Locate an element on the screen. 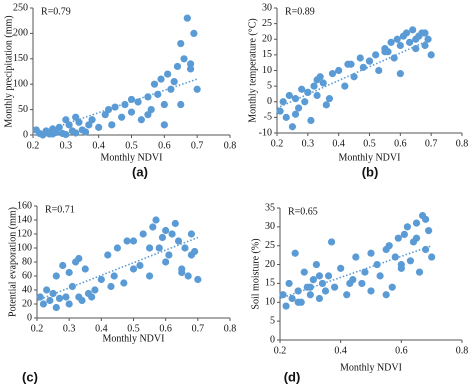 The height and width of the screenshot is (389, 474). annotation: R=0.71 is located at coordinates (60, 209).